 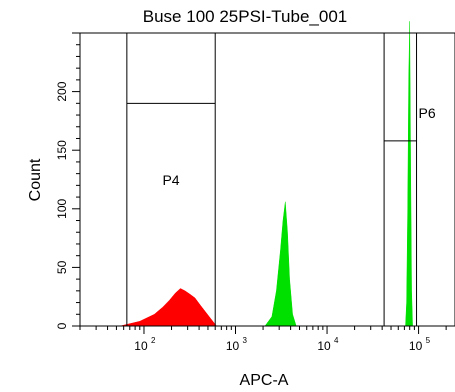 What do you see at coordinates (62, 91) in the screenshot?
I see `y-tick-label: 200` at bounding box center [62, 91].